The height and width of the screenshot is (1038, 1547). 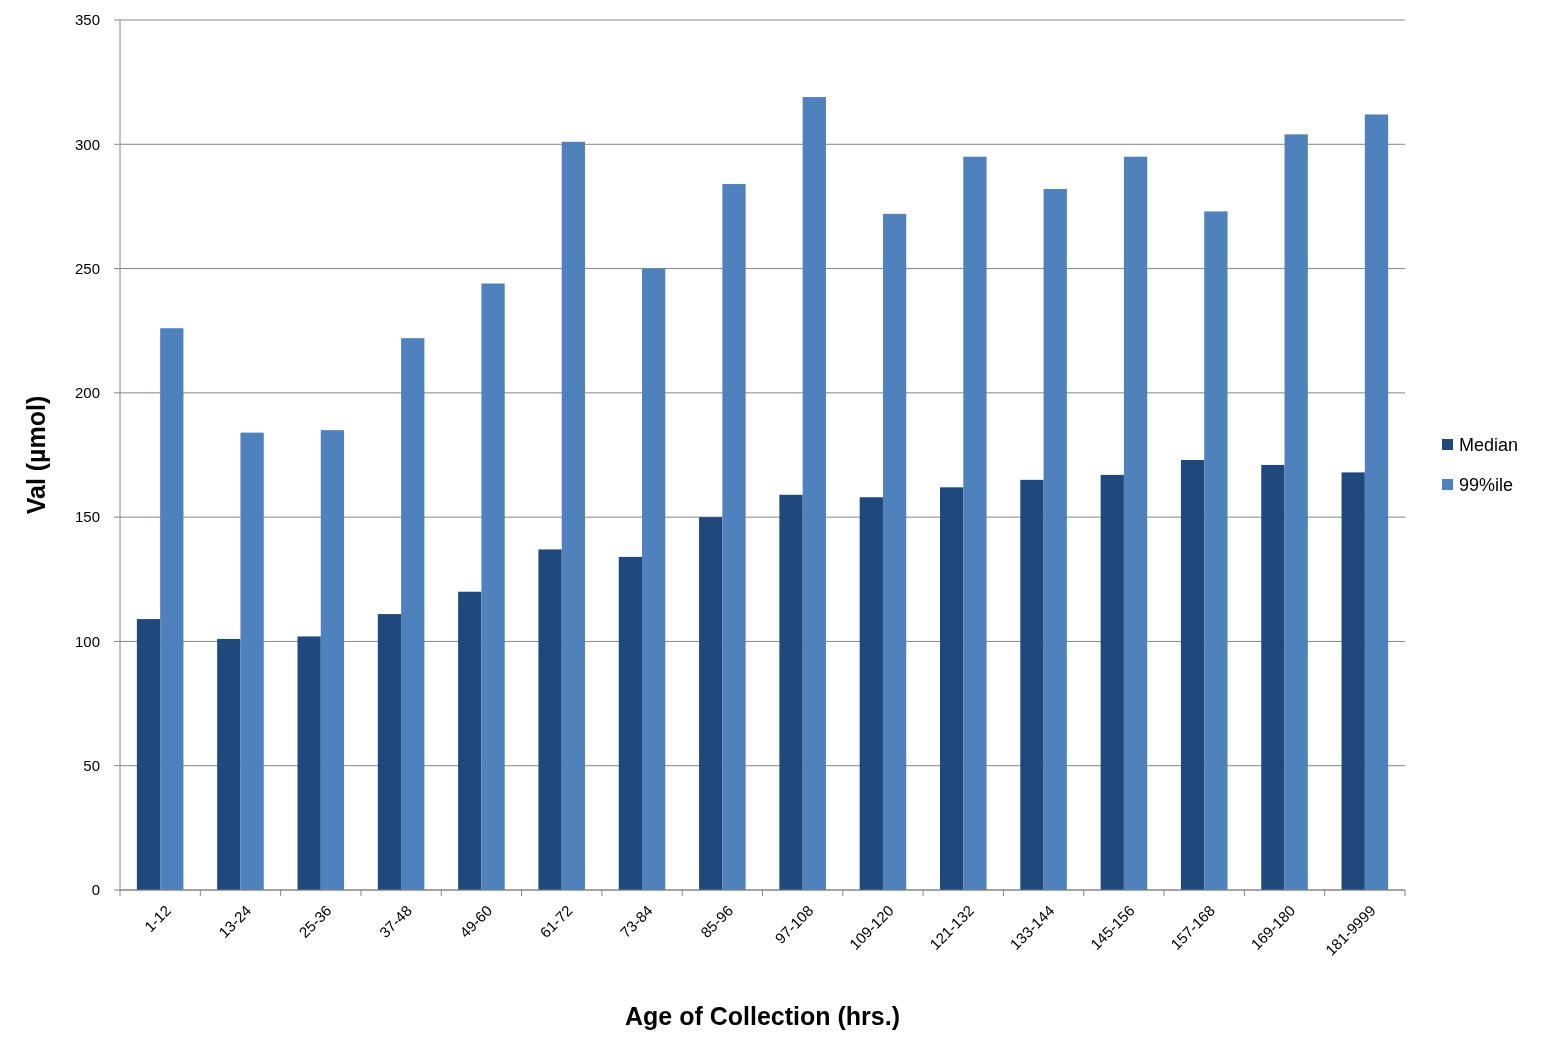 What do you see at coordinates (36, 455) in the screenshot?
I see `y-axis-title: Val (µmol)` at bounding box center [36, 455].